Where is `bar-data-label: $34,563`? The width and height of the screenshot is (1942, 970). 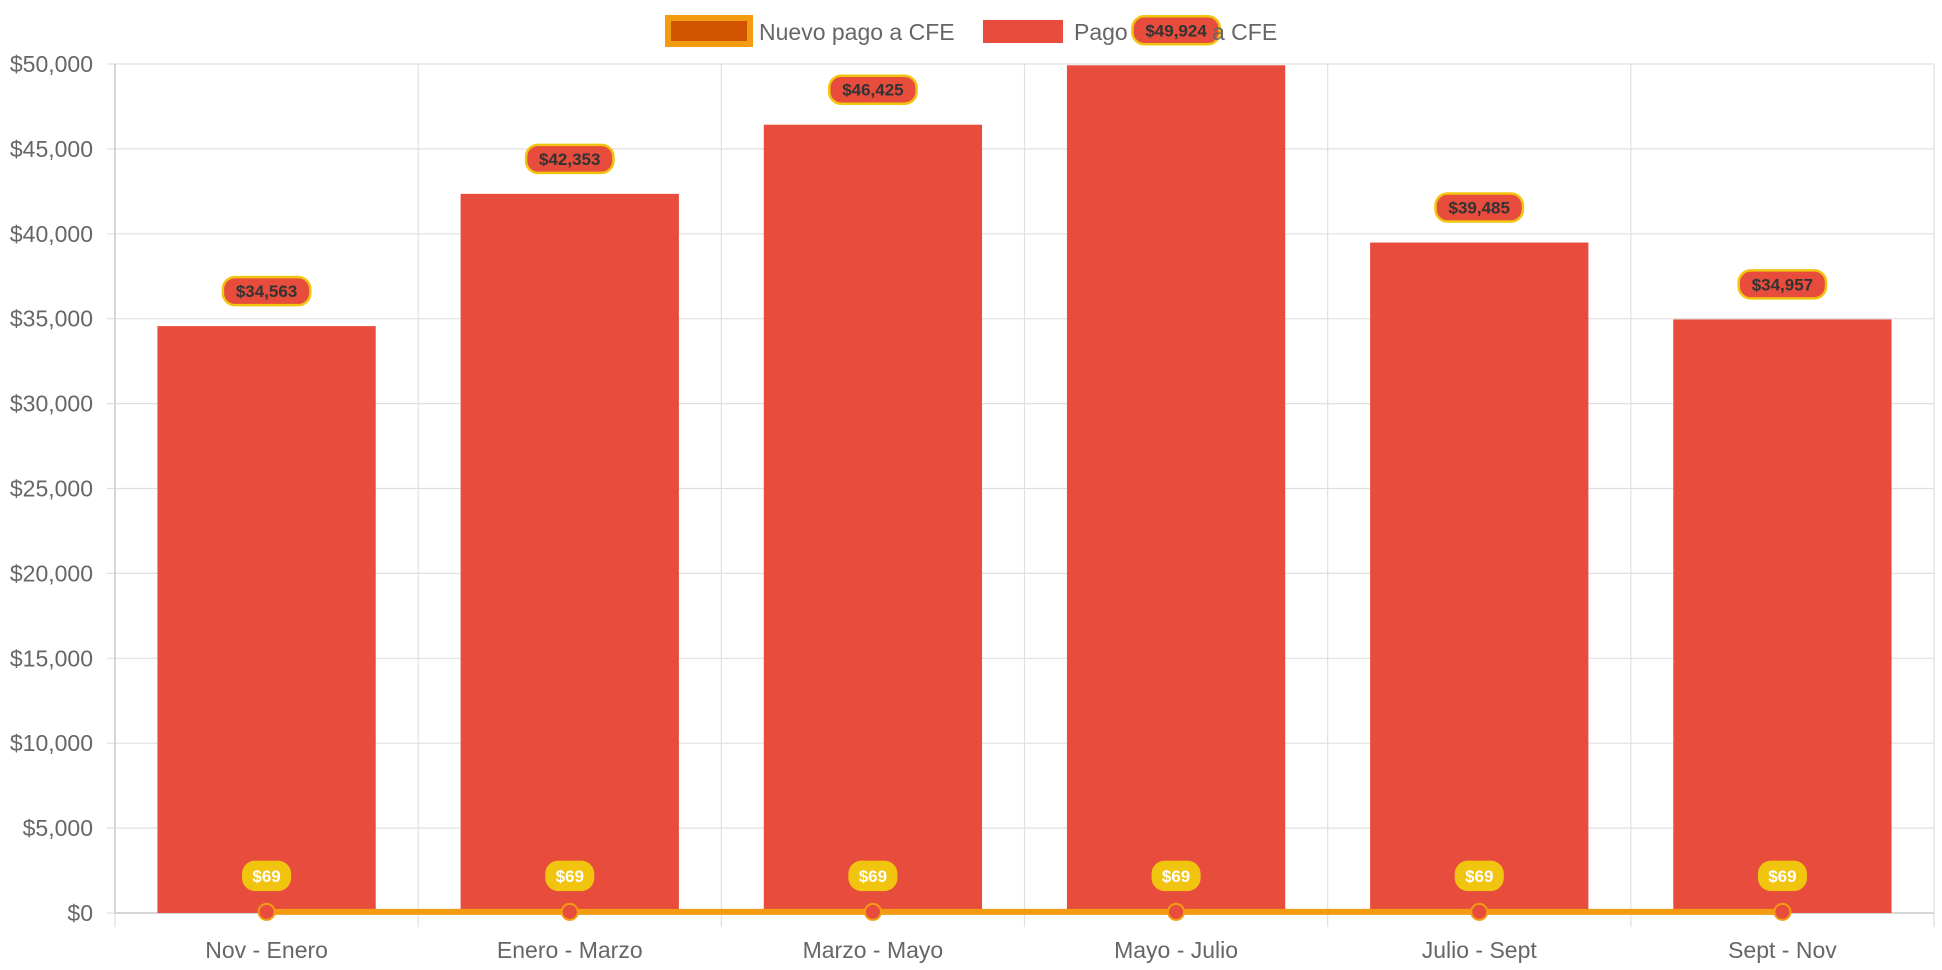 bar-data-label: $34,563 is located at coordinates (266, 291).